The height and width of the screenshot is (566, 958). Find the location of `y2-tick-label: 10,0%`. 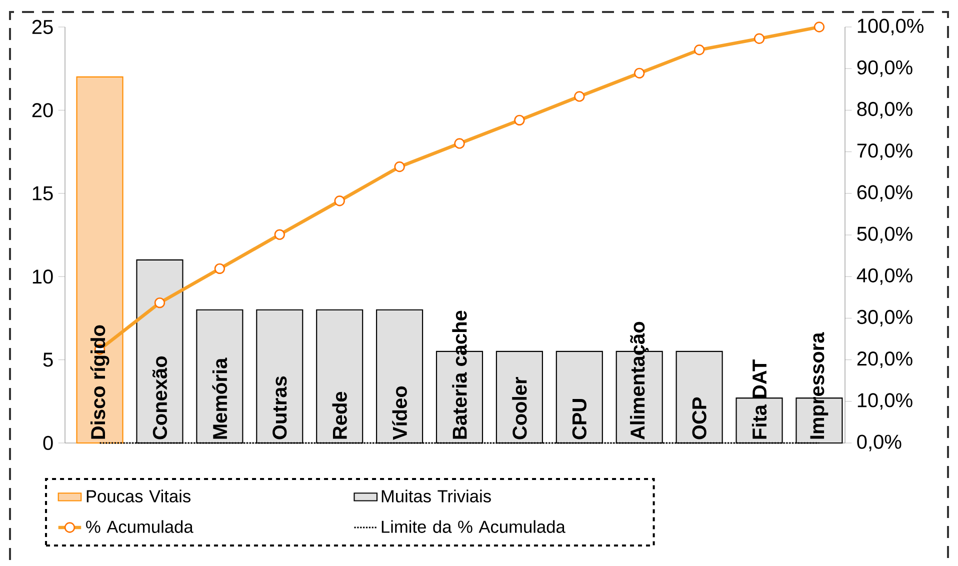

y2-tick-label: 10,0% is located at coordinates (885, 401).